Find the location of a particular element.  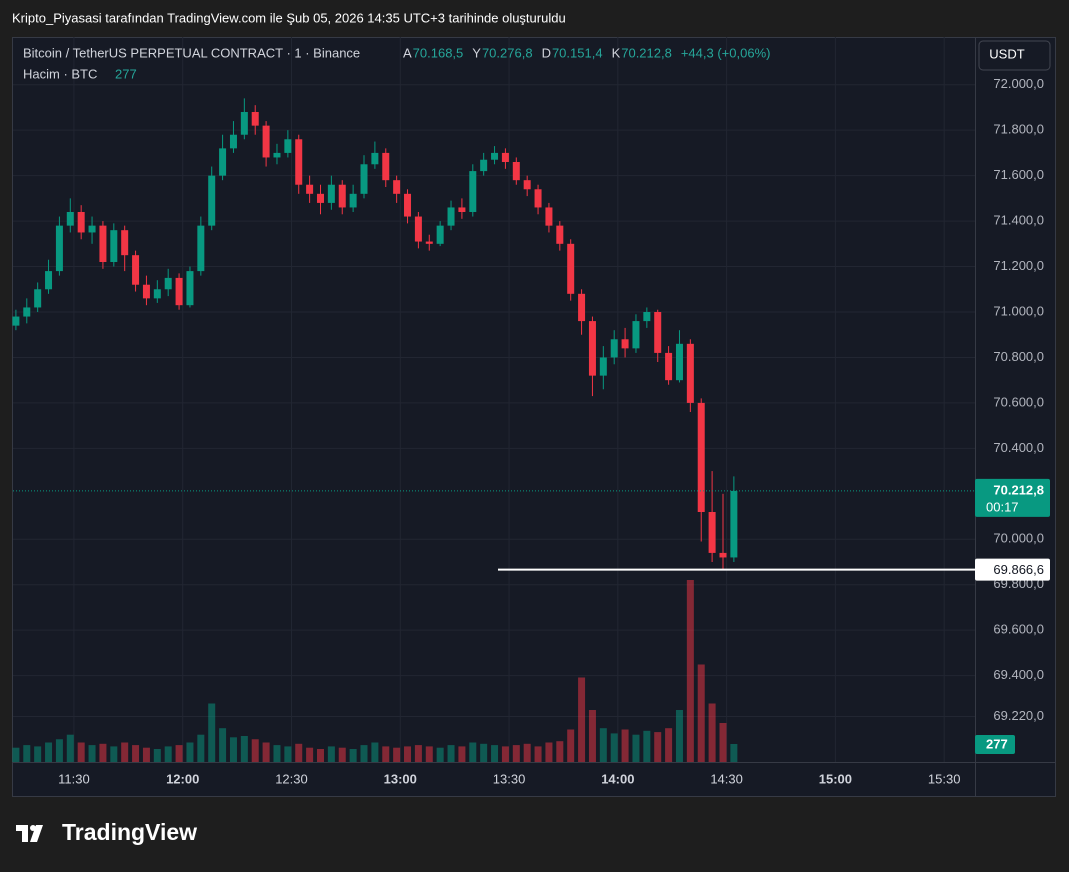

ohlc-value: 70.212,8 is located at coordinates (646, 52).